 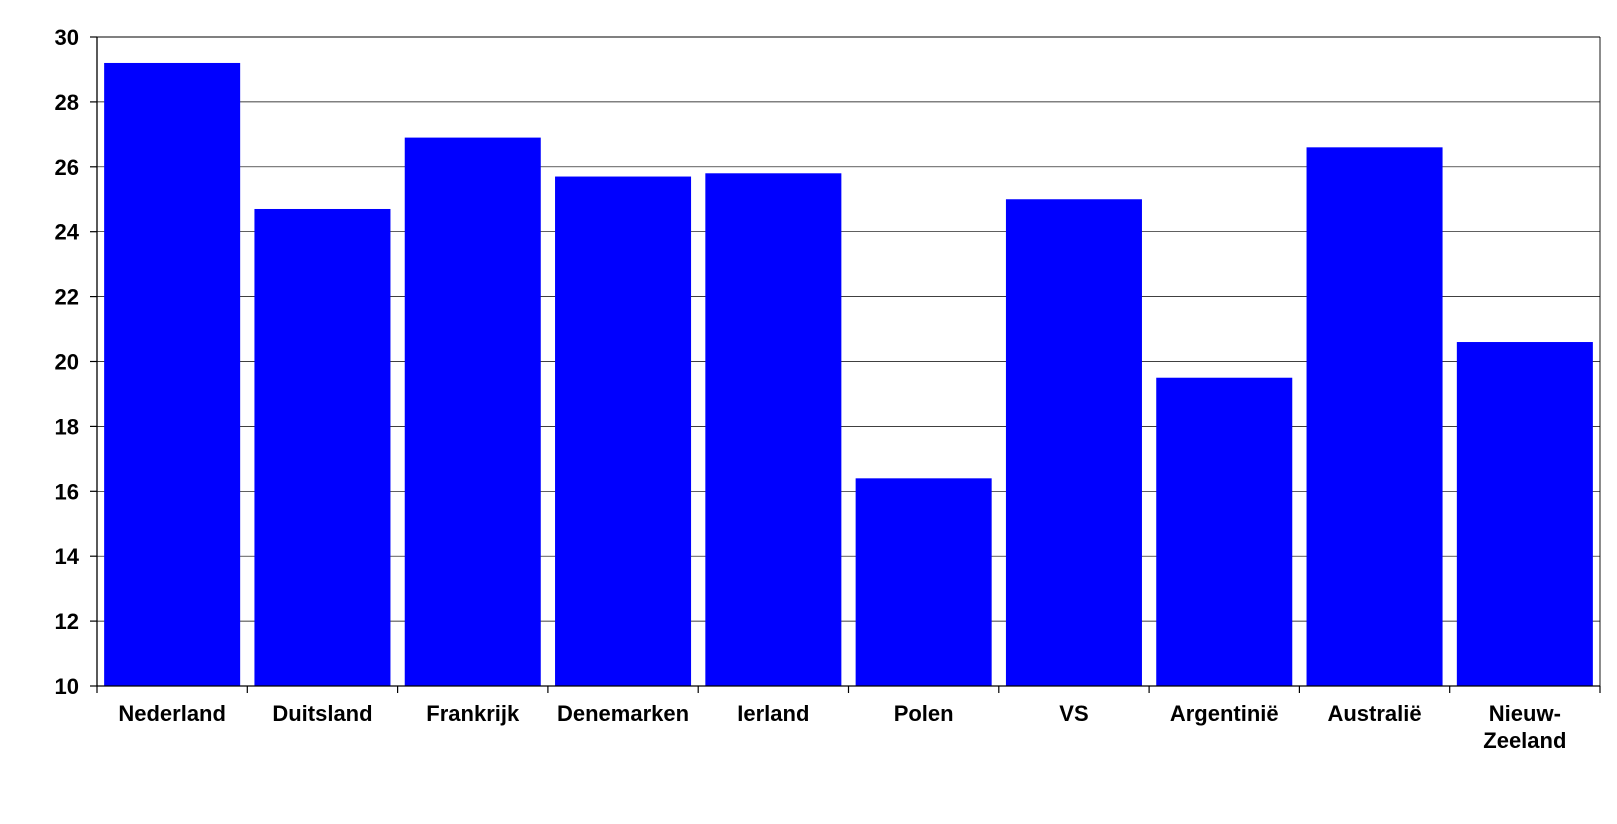 I want to click on x-tick-label-line: Australië, so click(x=1374, y=713).